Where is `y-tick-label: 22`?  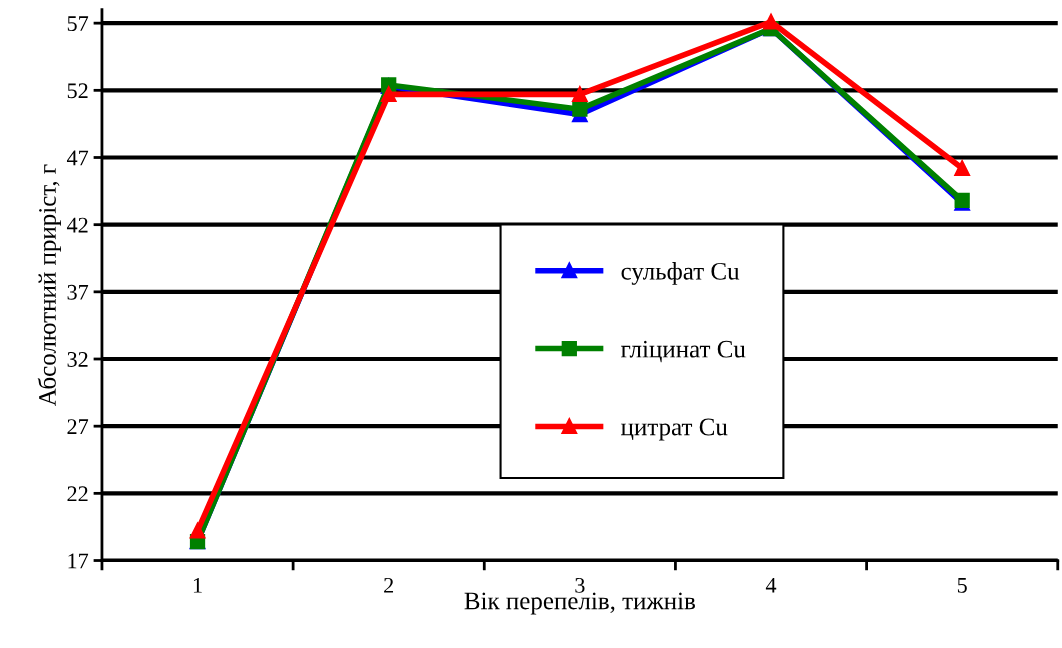
y-tick-label: 22 is located at coordinates (77, 494).